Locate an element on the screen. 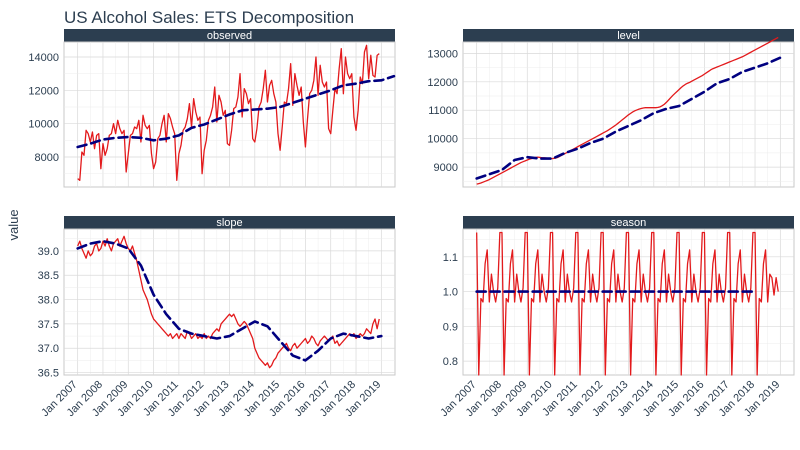  series-line-actual-level is located at coordinates (627, 110).